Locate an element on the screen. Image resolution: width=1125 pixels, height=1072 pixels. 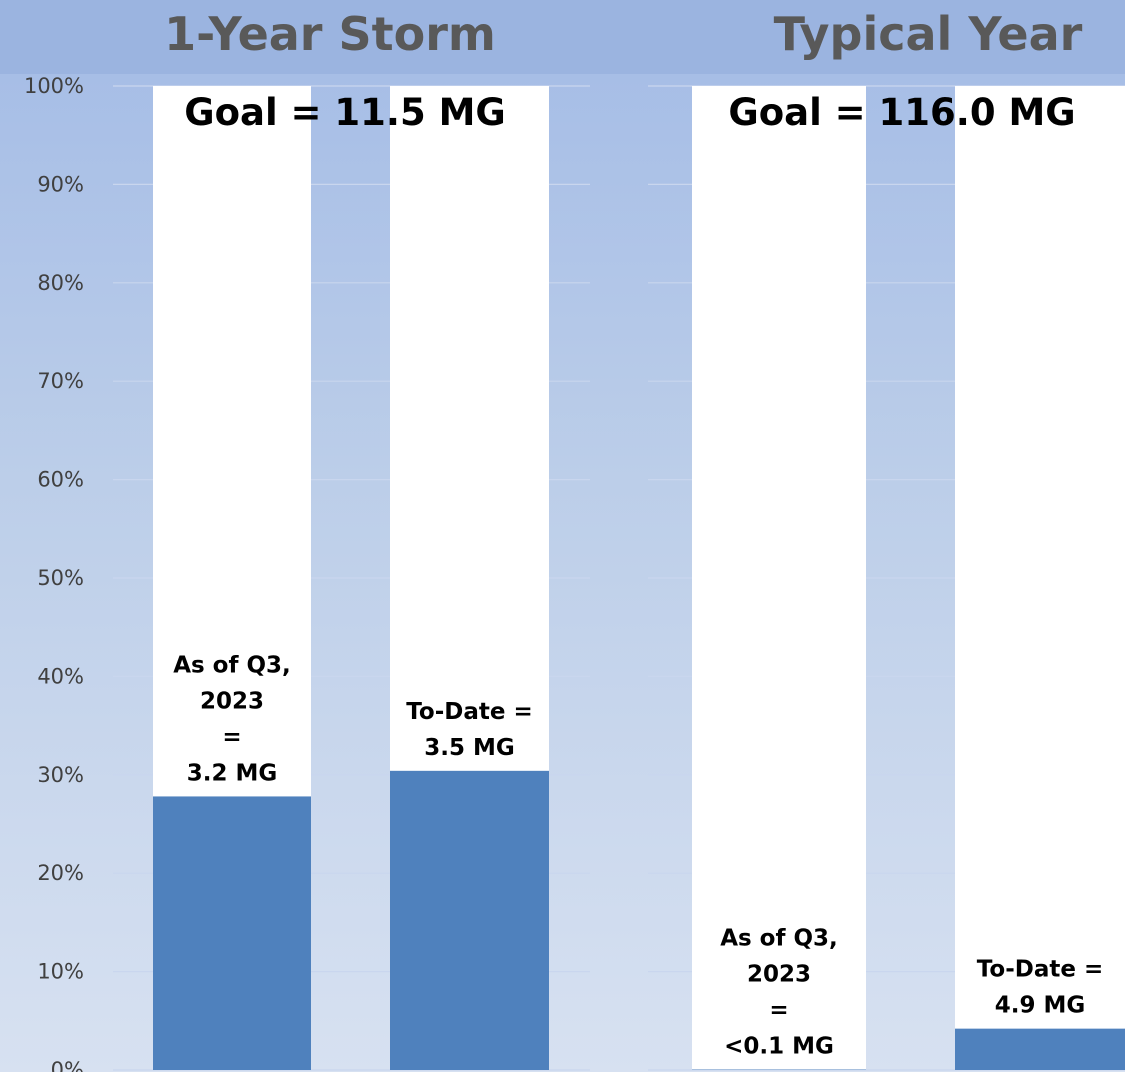
y-axis-ticks: 0% 10% 20% 30% 40% 50% 60% 70% 80% 90% 100% is located at coordinates (54, 573).